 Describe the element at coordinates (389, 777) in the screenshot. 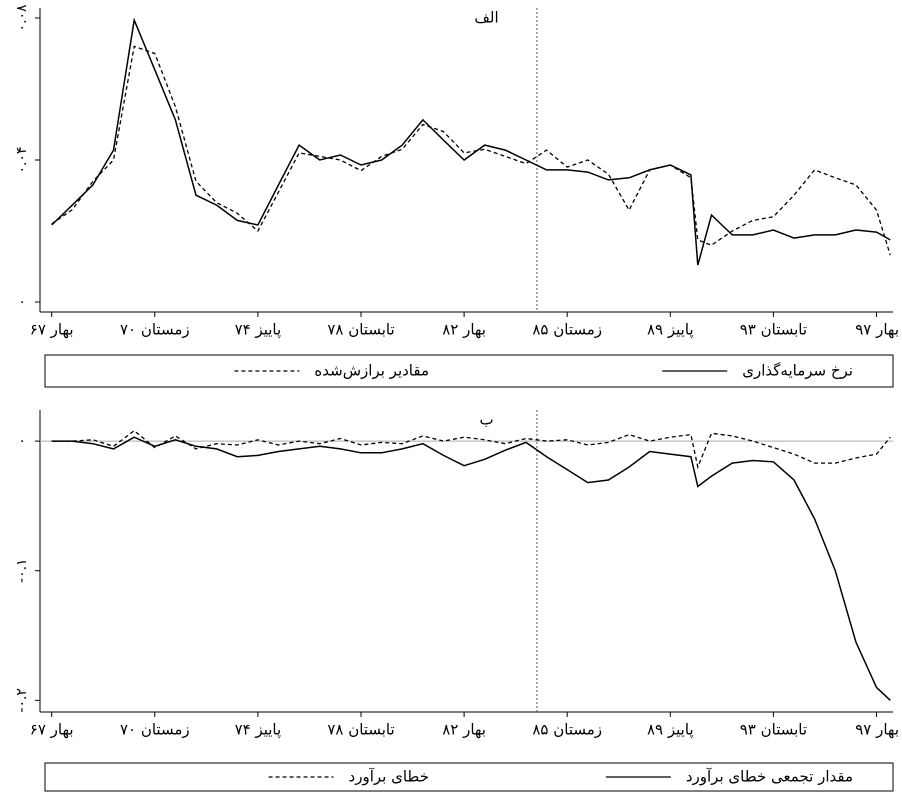

I see `legend-label: خطای برآورد` at that location.